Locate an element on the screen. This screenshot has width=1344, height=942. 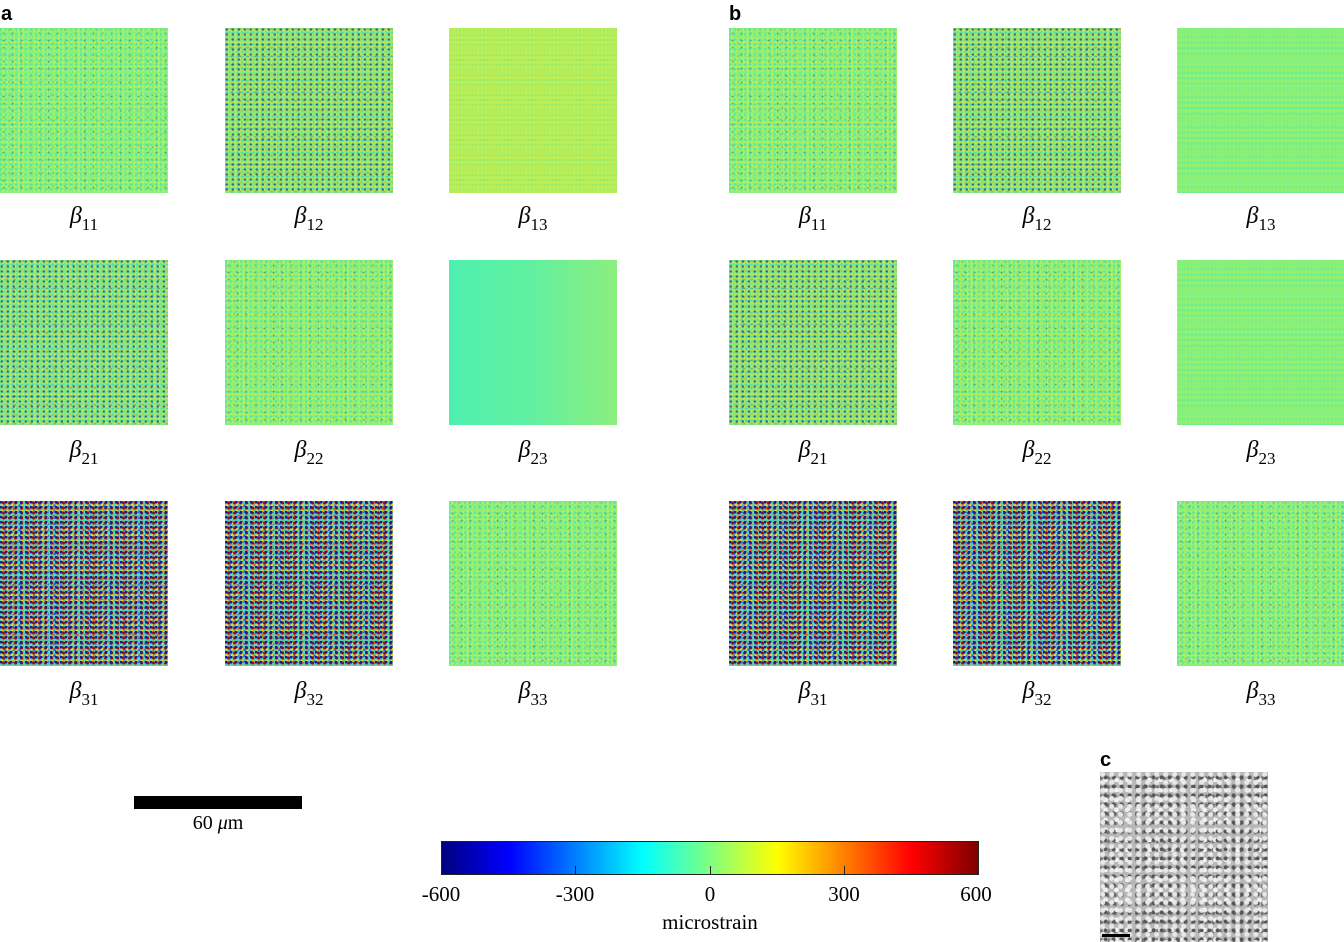
colorbar-tick-label: 0 is located at coordinates (710, 894).